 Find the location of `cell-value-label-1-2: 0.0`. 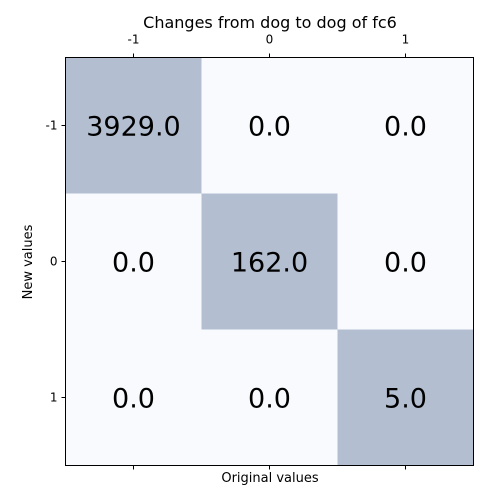

cell-value-label-1-2: 0.0 is located at coordinates (405, 263).